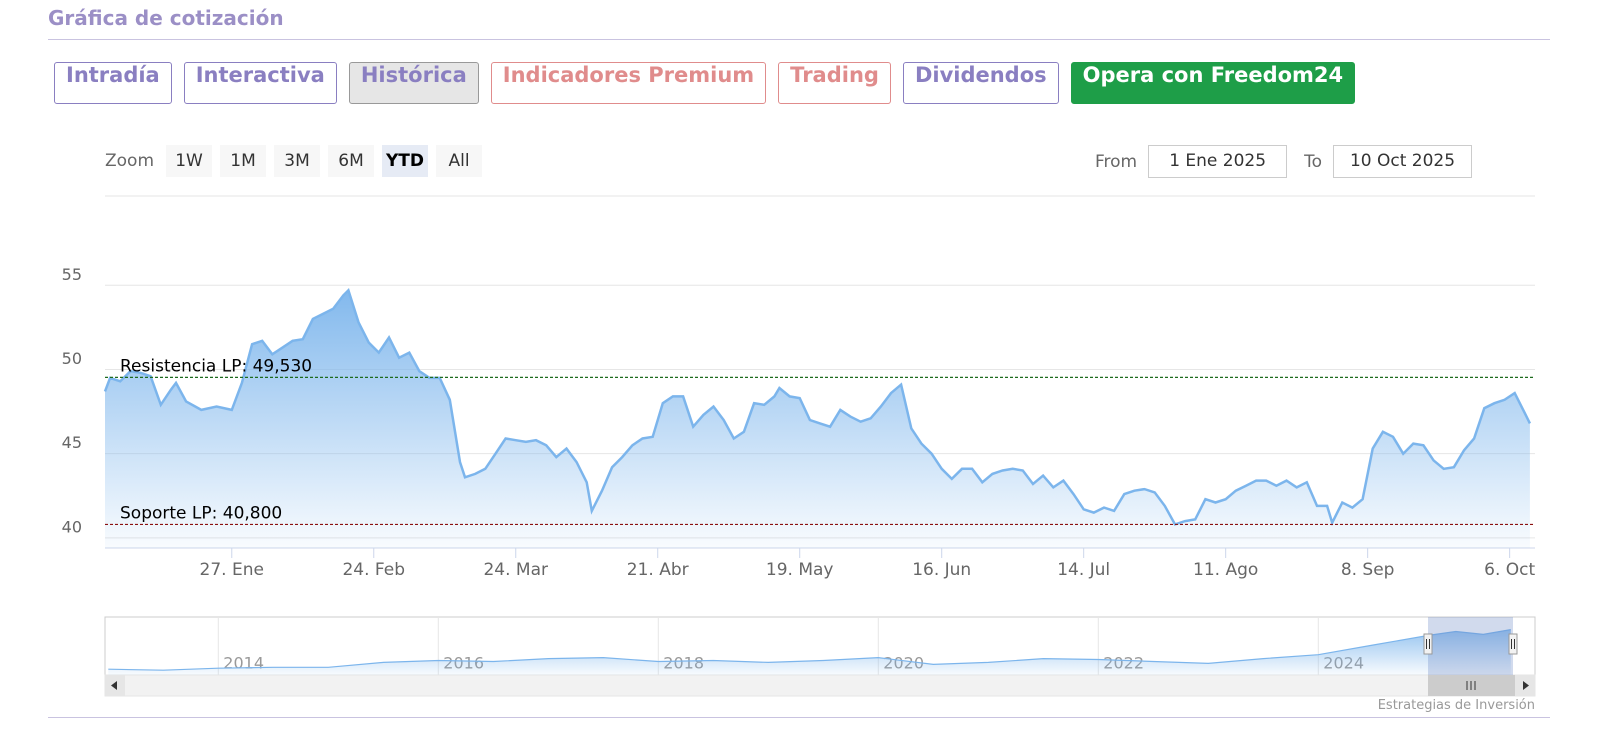 The image size is (1604, 747). Describe the element at coordinates (515, 570) in the screenshot. I see `x-tick-label: 24. Mar` at that location.